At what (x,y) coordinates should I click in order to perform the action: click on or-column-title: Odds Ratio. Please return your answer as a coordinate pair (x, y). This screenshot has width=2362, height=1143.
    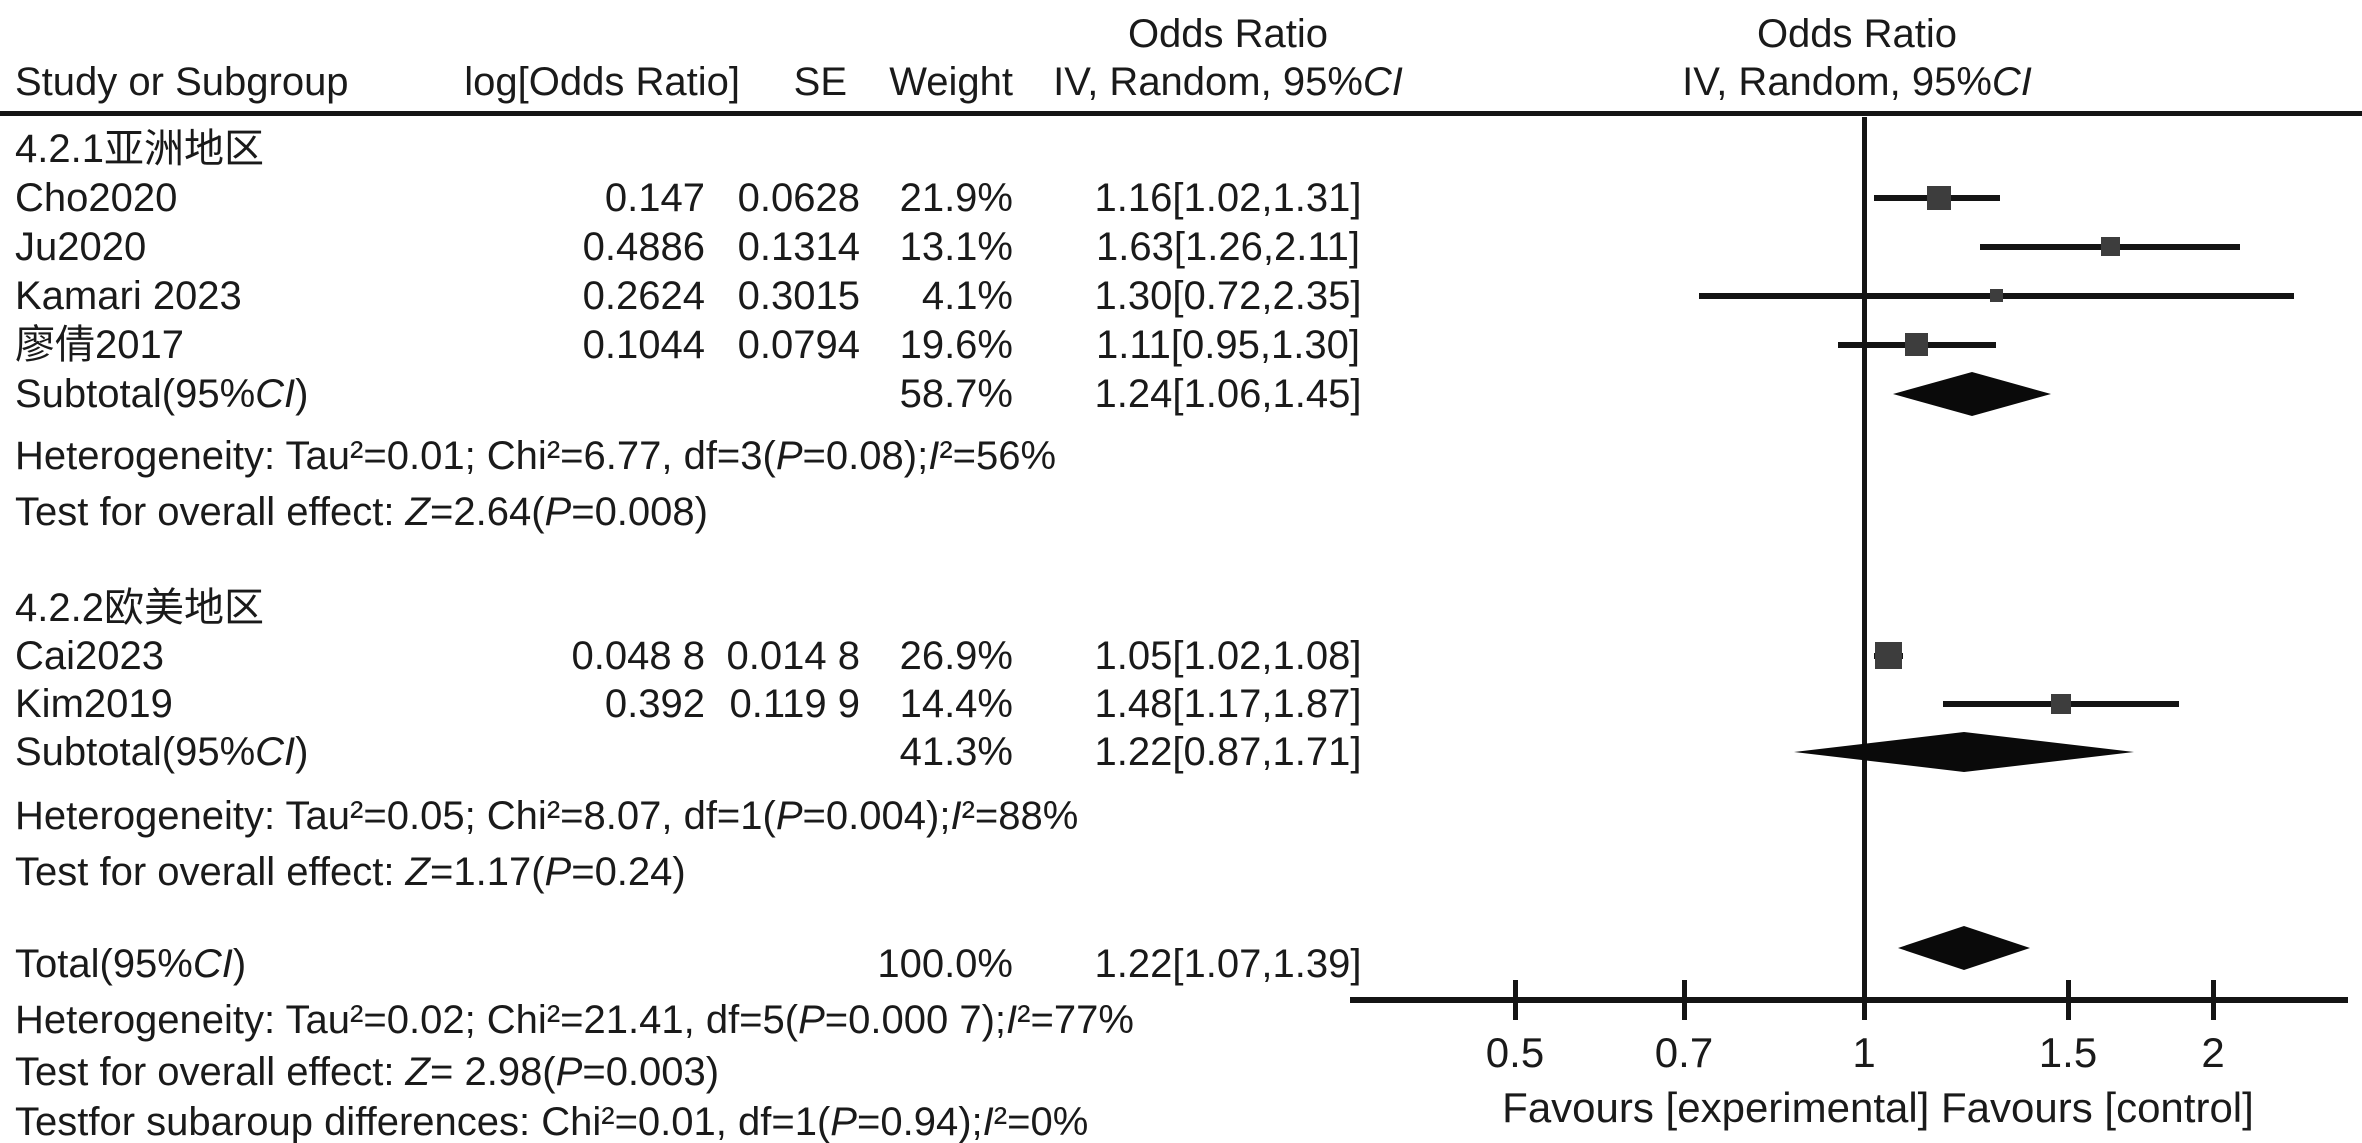
    Looking at the image, I should click on (1228, 34).